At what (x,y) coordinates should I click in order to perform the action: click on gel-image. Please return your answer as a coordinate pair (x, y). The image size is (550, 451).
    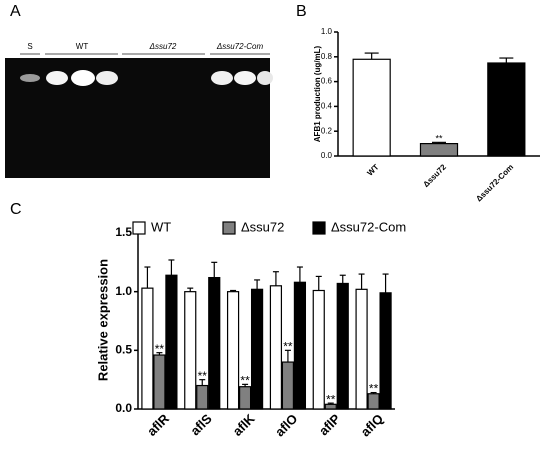
    Looking at the image, I should click on (139, 115).